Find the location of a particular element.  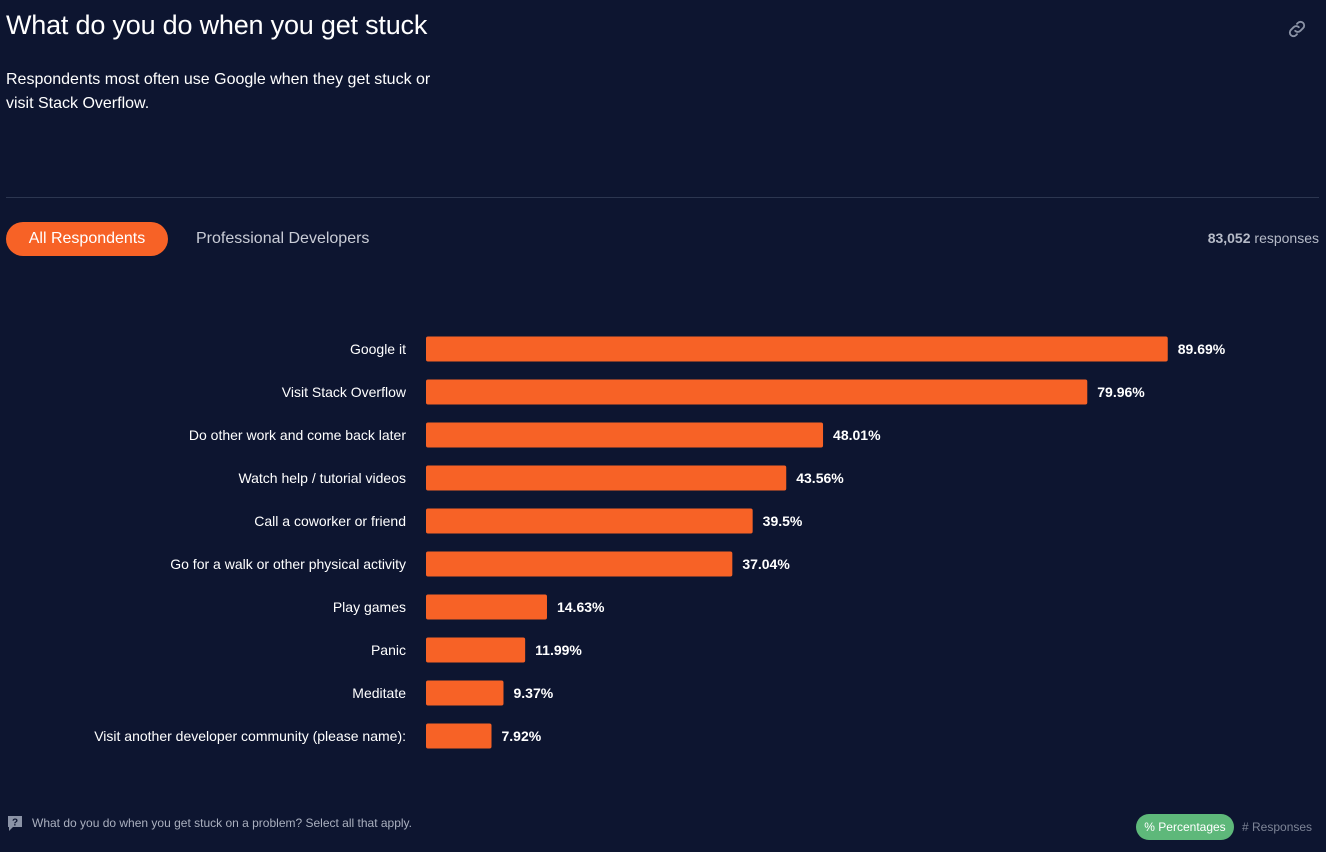

category-label: Play games is located at coordinates (369, 607).